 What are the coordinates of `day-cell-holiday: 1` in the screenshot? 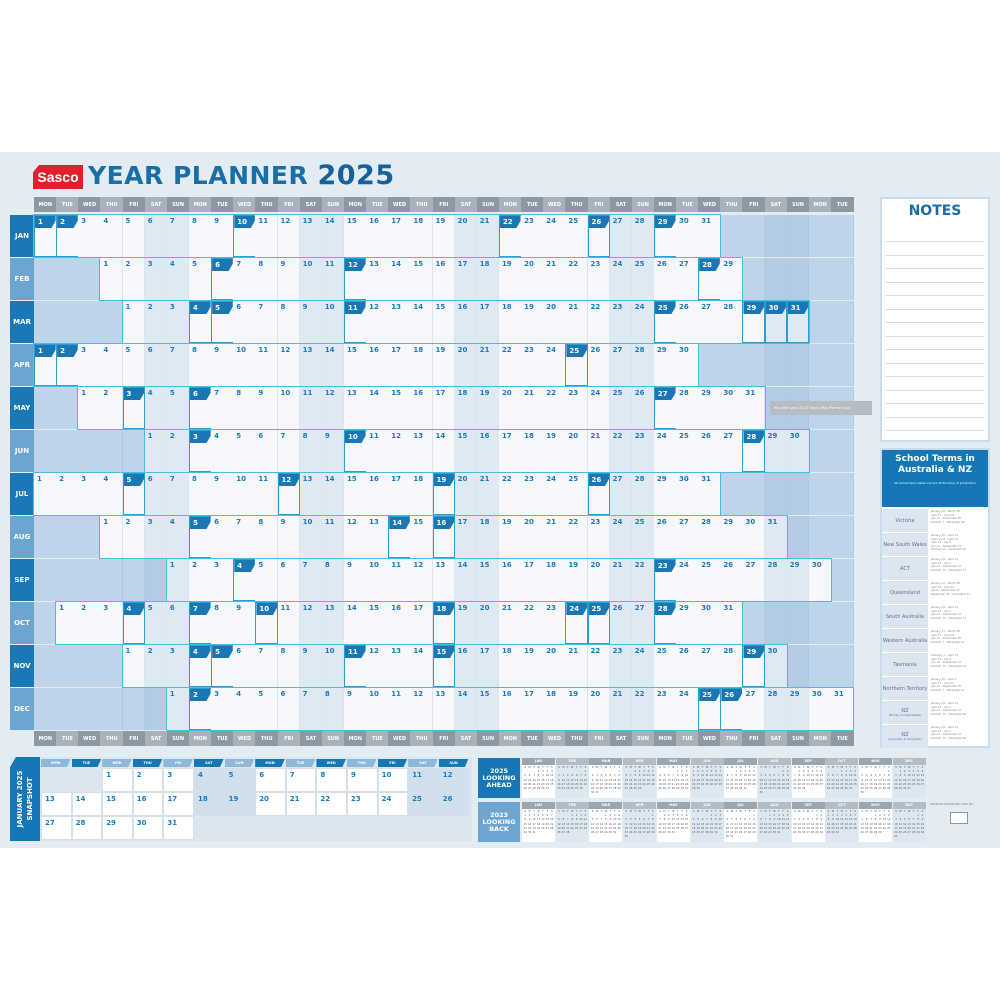 It's located at (45, 236).